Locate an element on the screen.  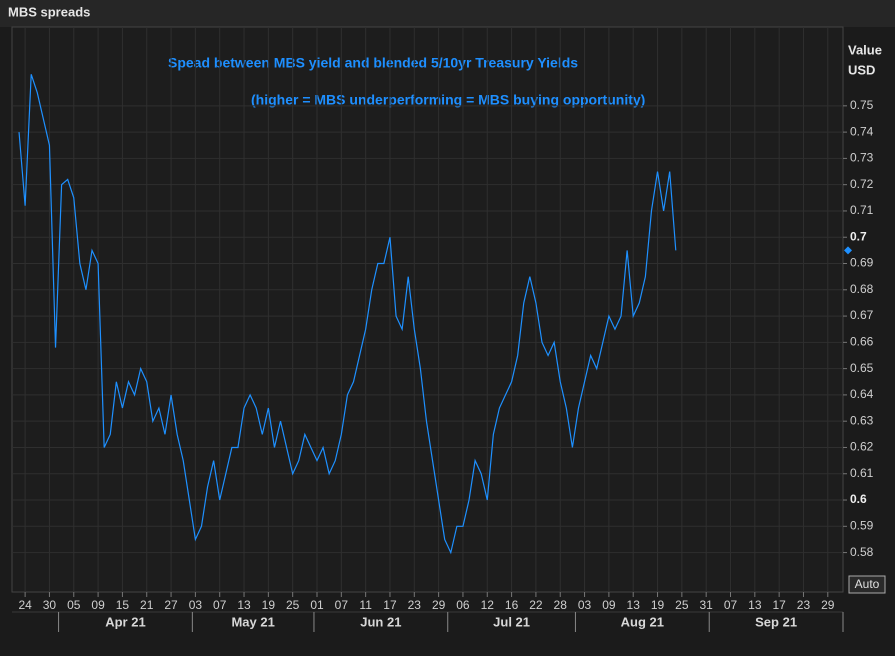
x-tick-label: 15 is located at coordinates (123, 605).